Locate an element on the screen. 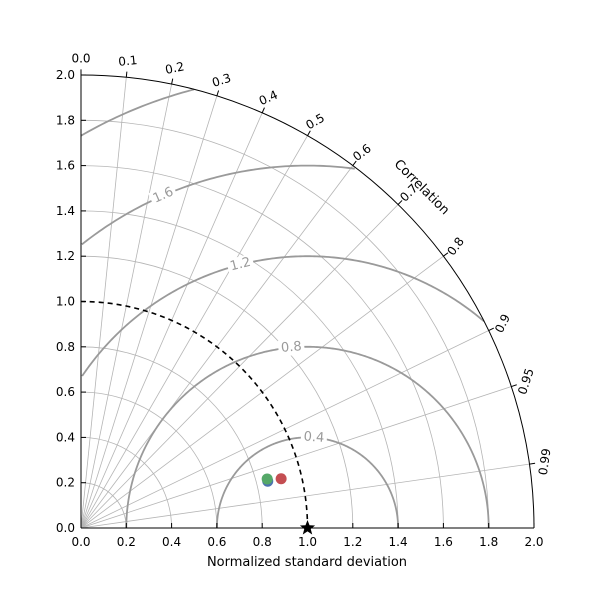  y-tick-label: 0.8 is located at coordinates (65, 347).